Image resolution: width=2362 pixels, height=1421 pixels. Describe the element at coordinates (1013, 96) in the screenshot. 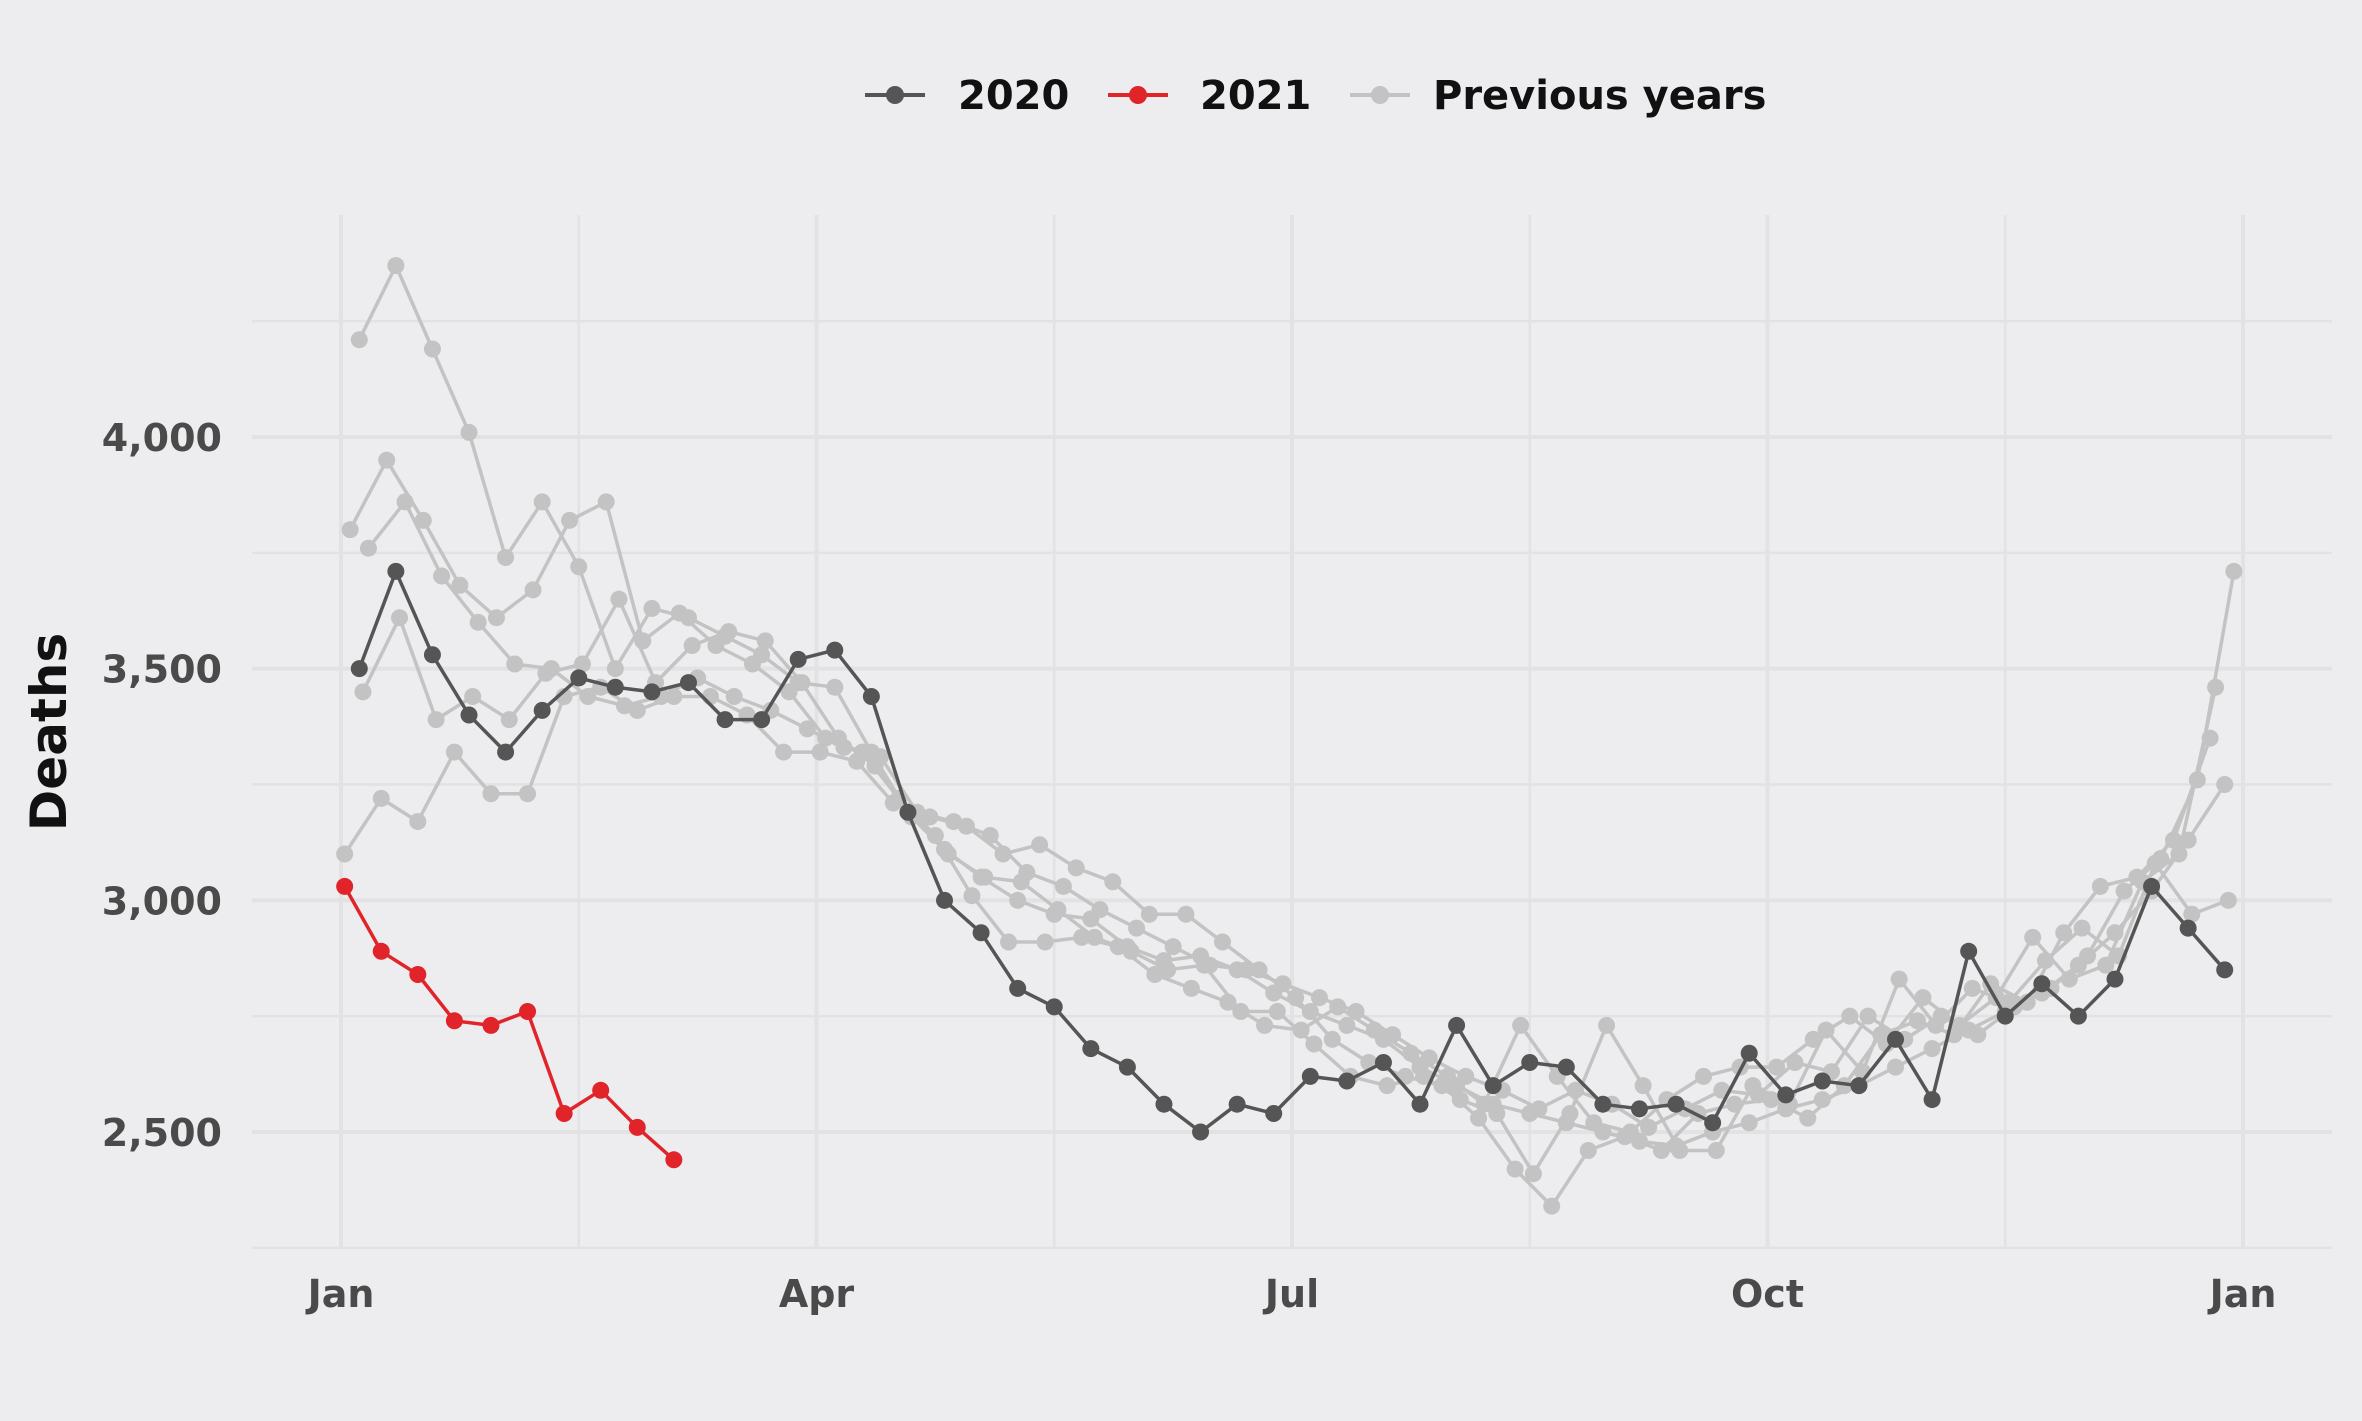

I see `legend-label: 2020` at that location.